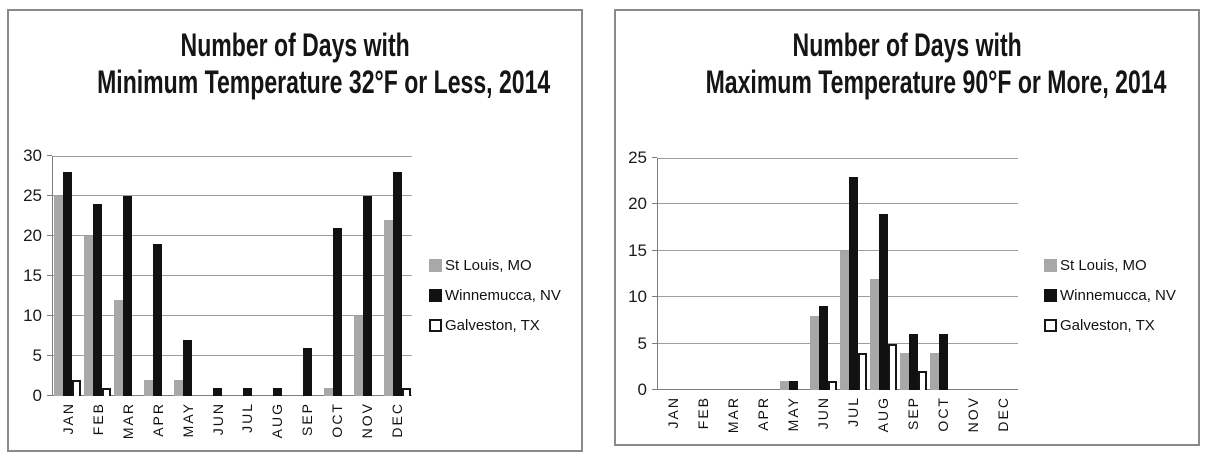 Image resolution: width=1208 pixels, height=469 pixels. What do you see at coordinates (904, 371) in the screenshot?
I see `bar-sep-st-louis` at bounding box center [904, 371].